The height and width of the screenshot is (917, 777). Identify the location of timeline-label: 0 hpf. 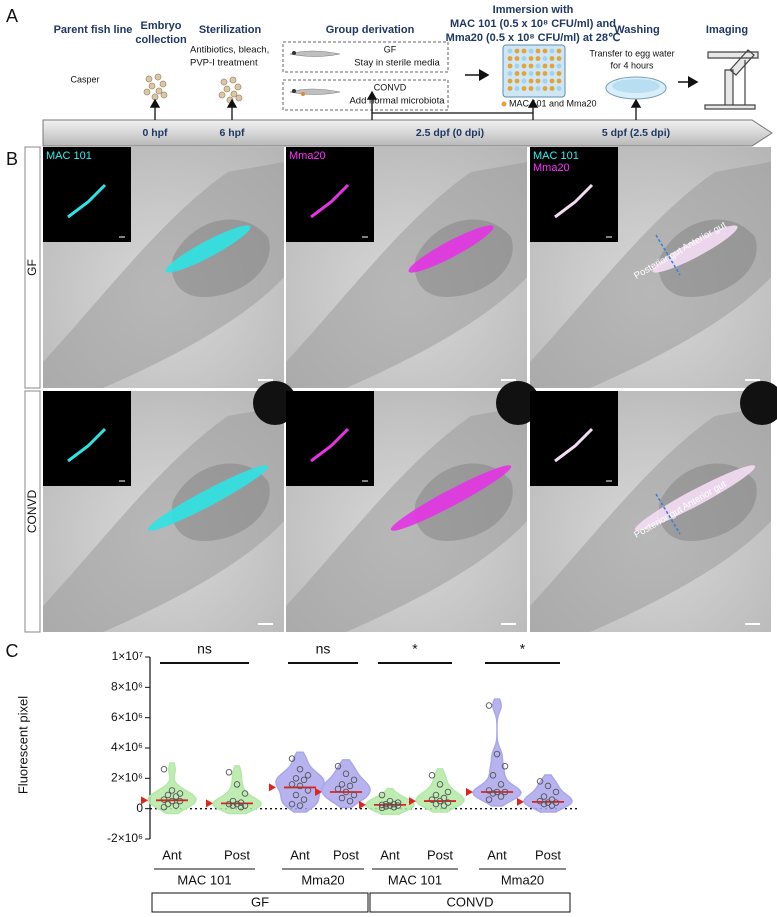
(155, 133).